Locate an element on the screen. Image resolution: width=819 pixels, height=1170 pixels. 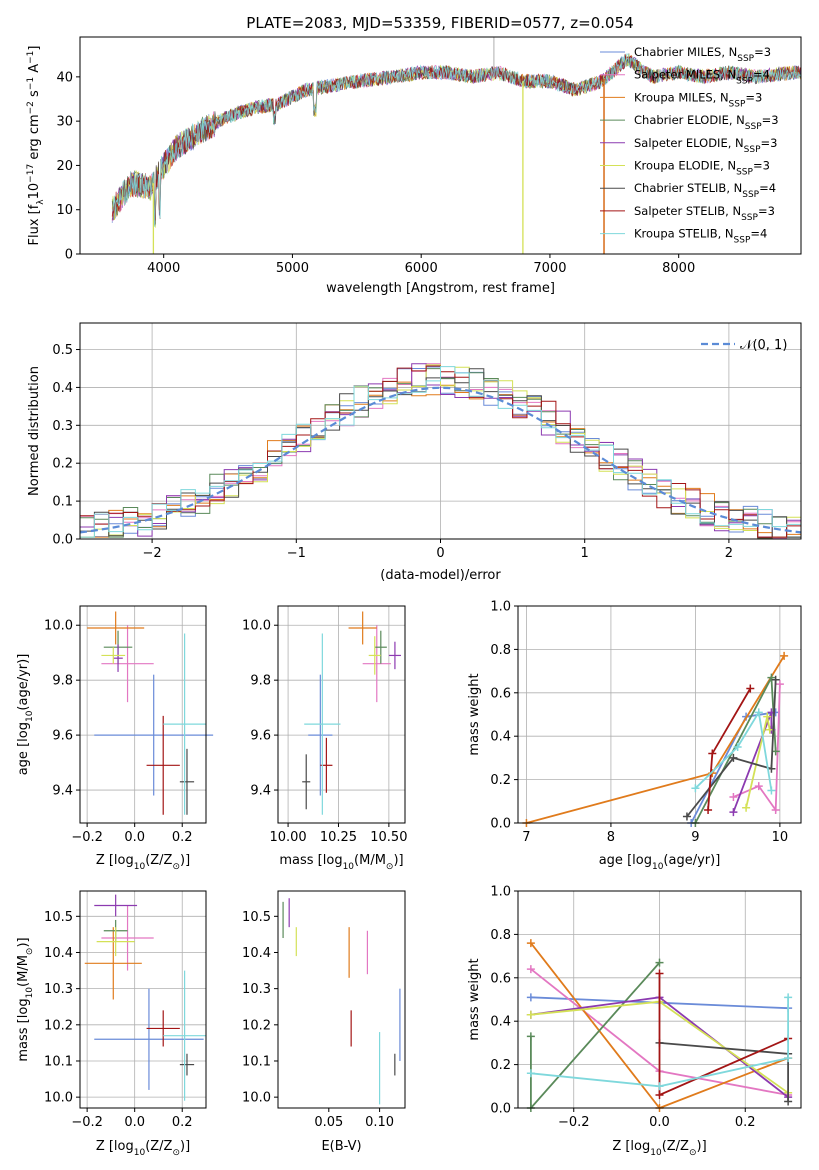
y-axis-label-part: ] is located at coordinates (34, 48).